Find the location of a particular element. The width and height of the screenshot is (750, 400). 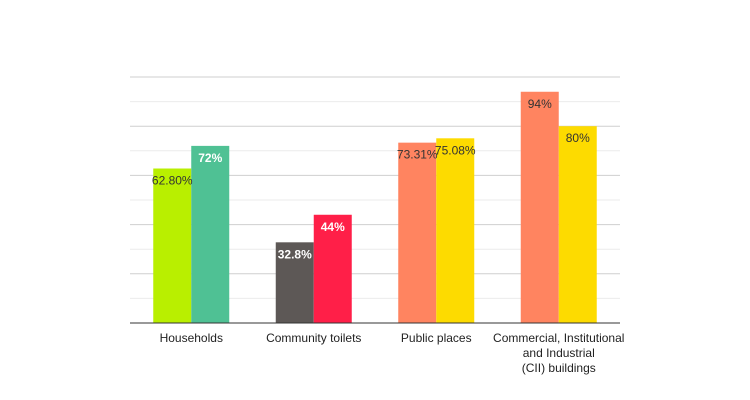

data-label: 44% is located at coordinates (333, 227).